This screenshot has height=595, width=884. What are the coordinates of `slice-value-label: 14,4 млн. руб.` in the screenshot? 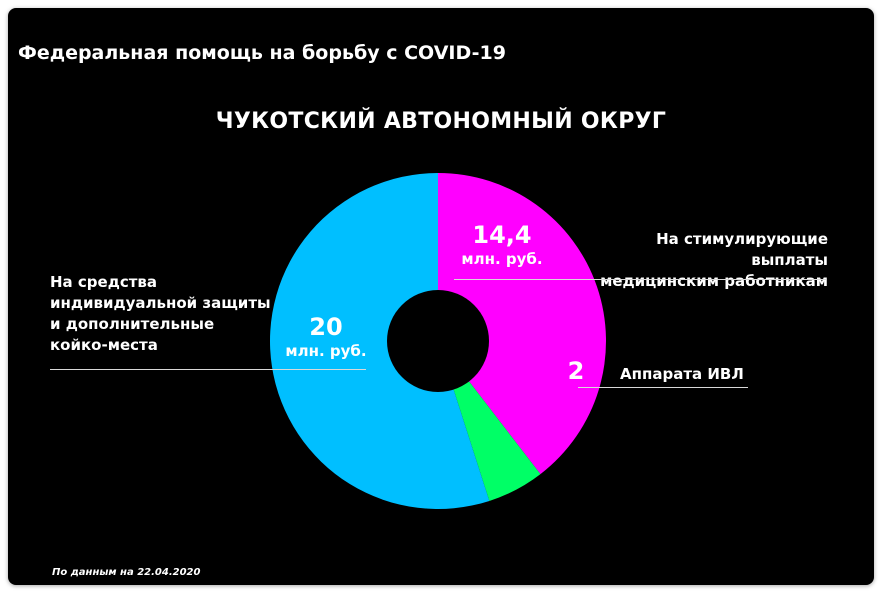 It's located at (502, 244).